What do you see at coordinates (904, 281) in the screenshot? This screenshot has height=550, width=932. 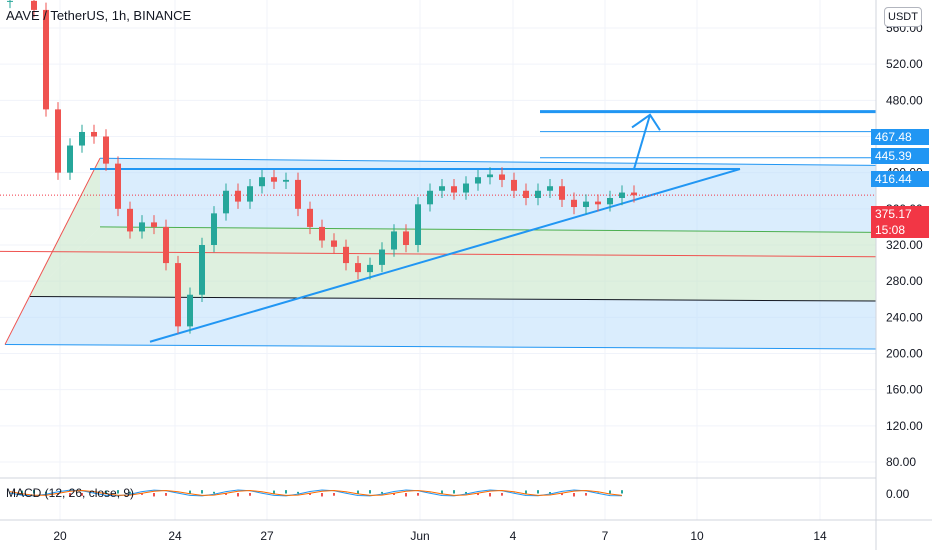 I see `y-tick-label: 280.00` at bounding box center [904, 281].